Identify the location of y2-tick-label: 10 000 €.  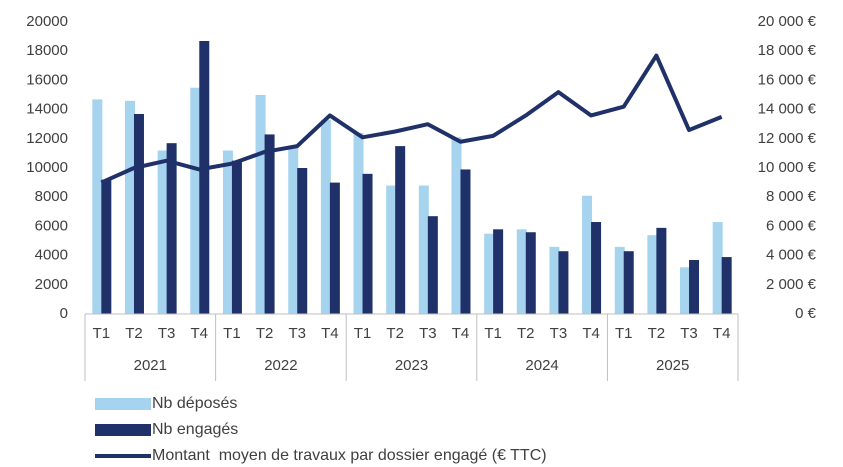
(787, 167).